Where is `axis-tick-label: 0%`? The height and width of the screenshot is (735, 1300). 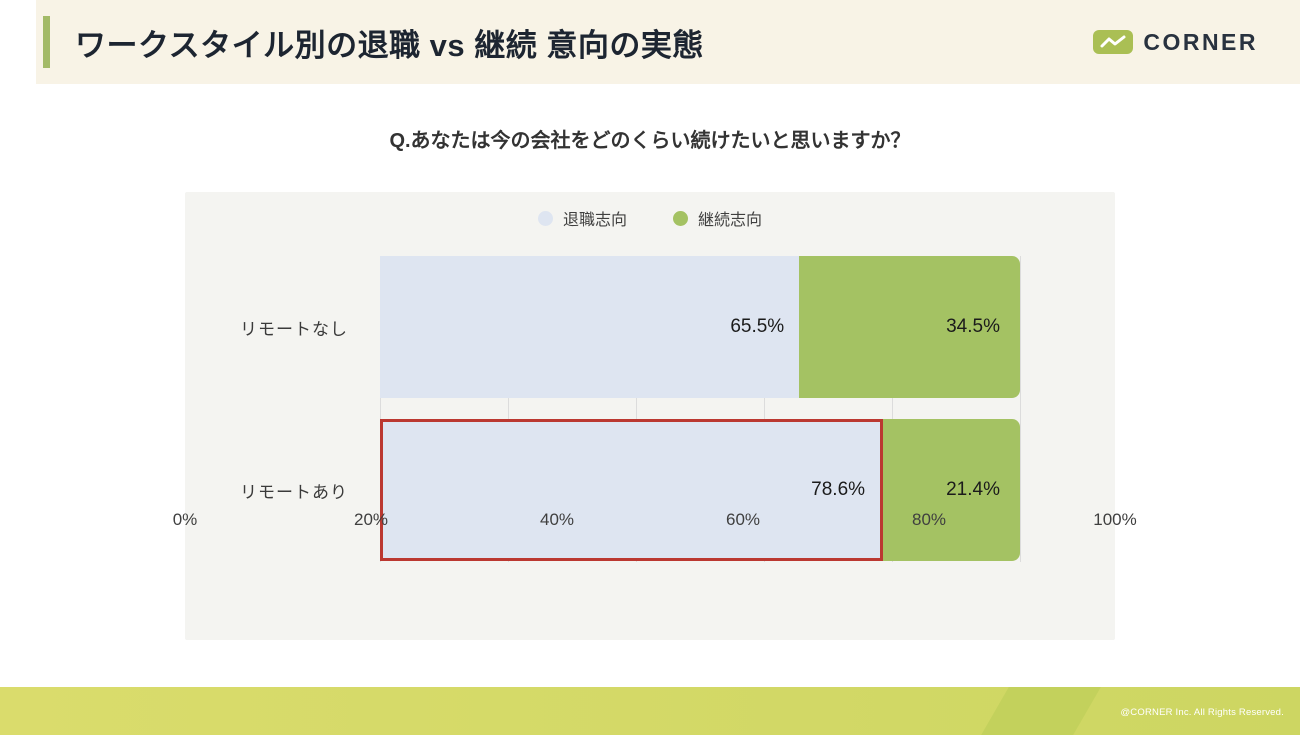
axis-tick-label: 0% is located at coordinates (185, 519).